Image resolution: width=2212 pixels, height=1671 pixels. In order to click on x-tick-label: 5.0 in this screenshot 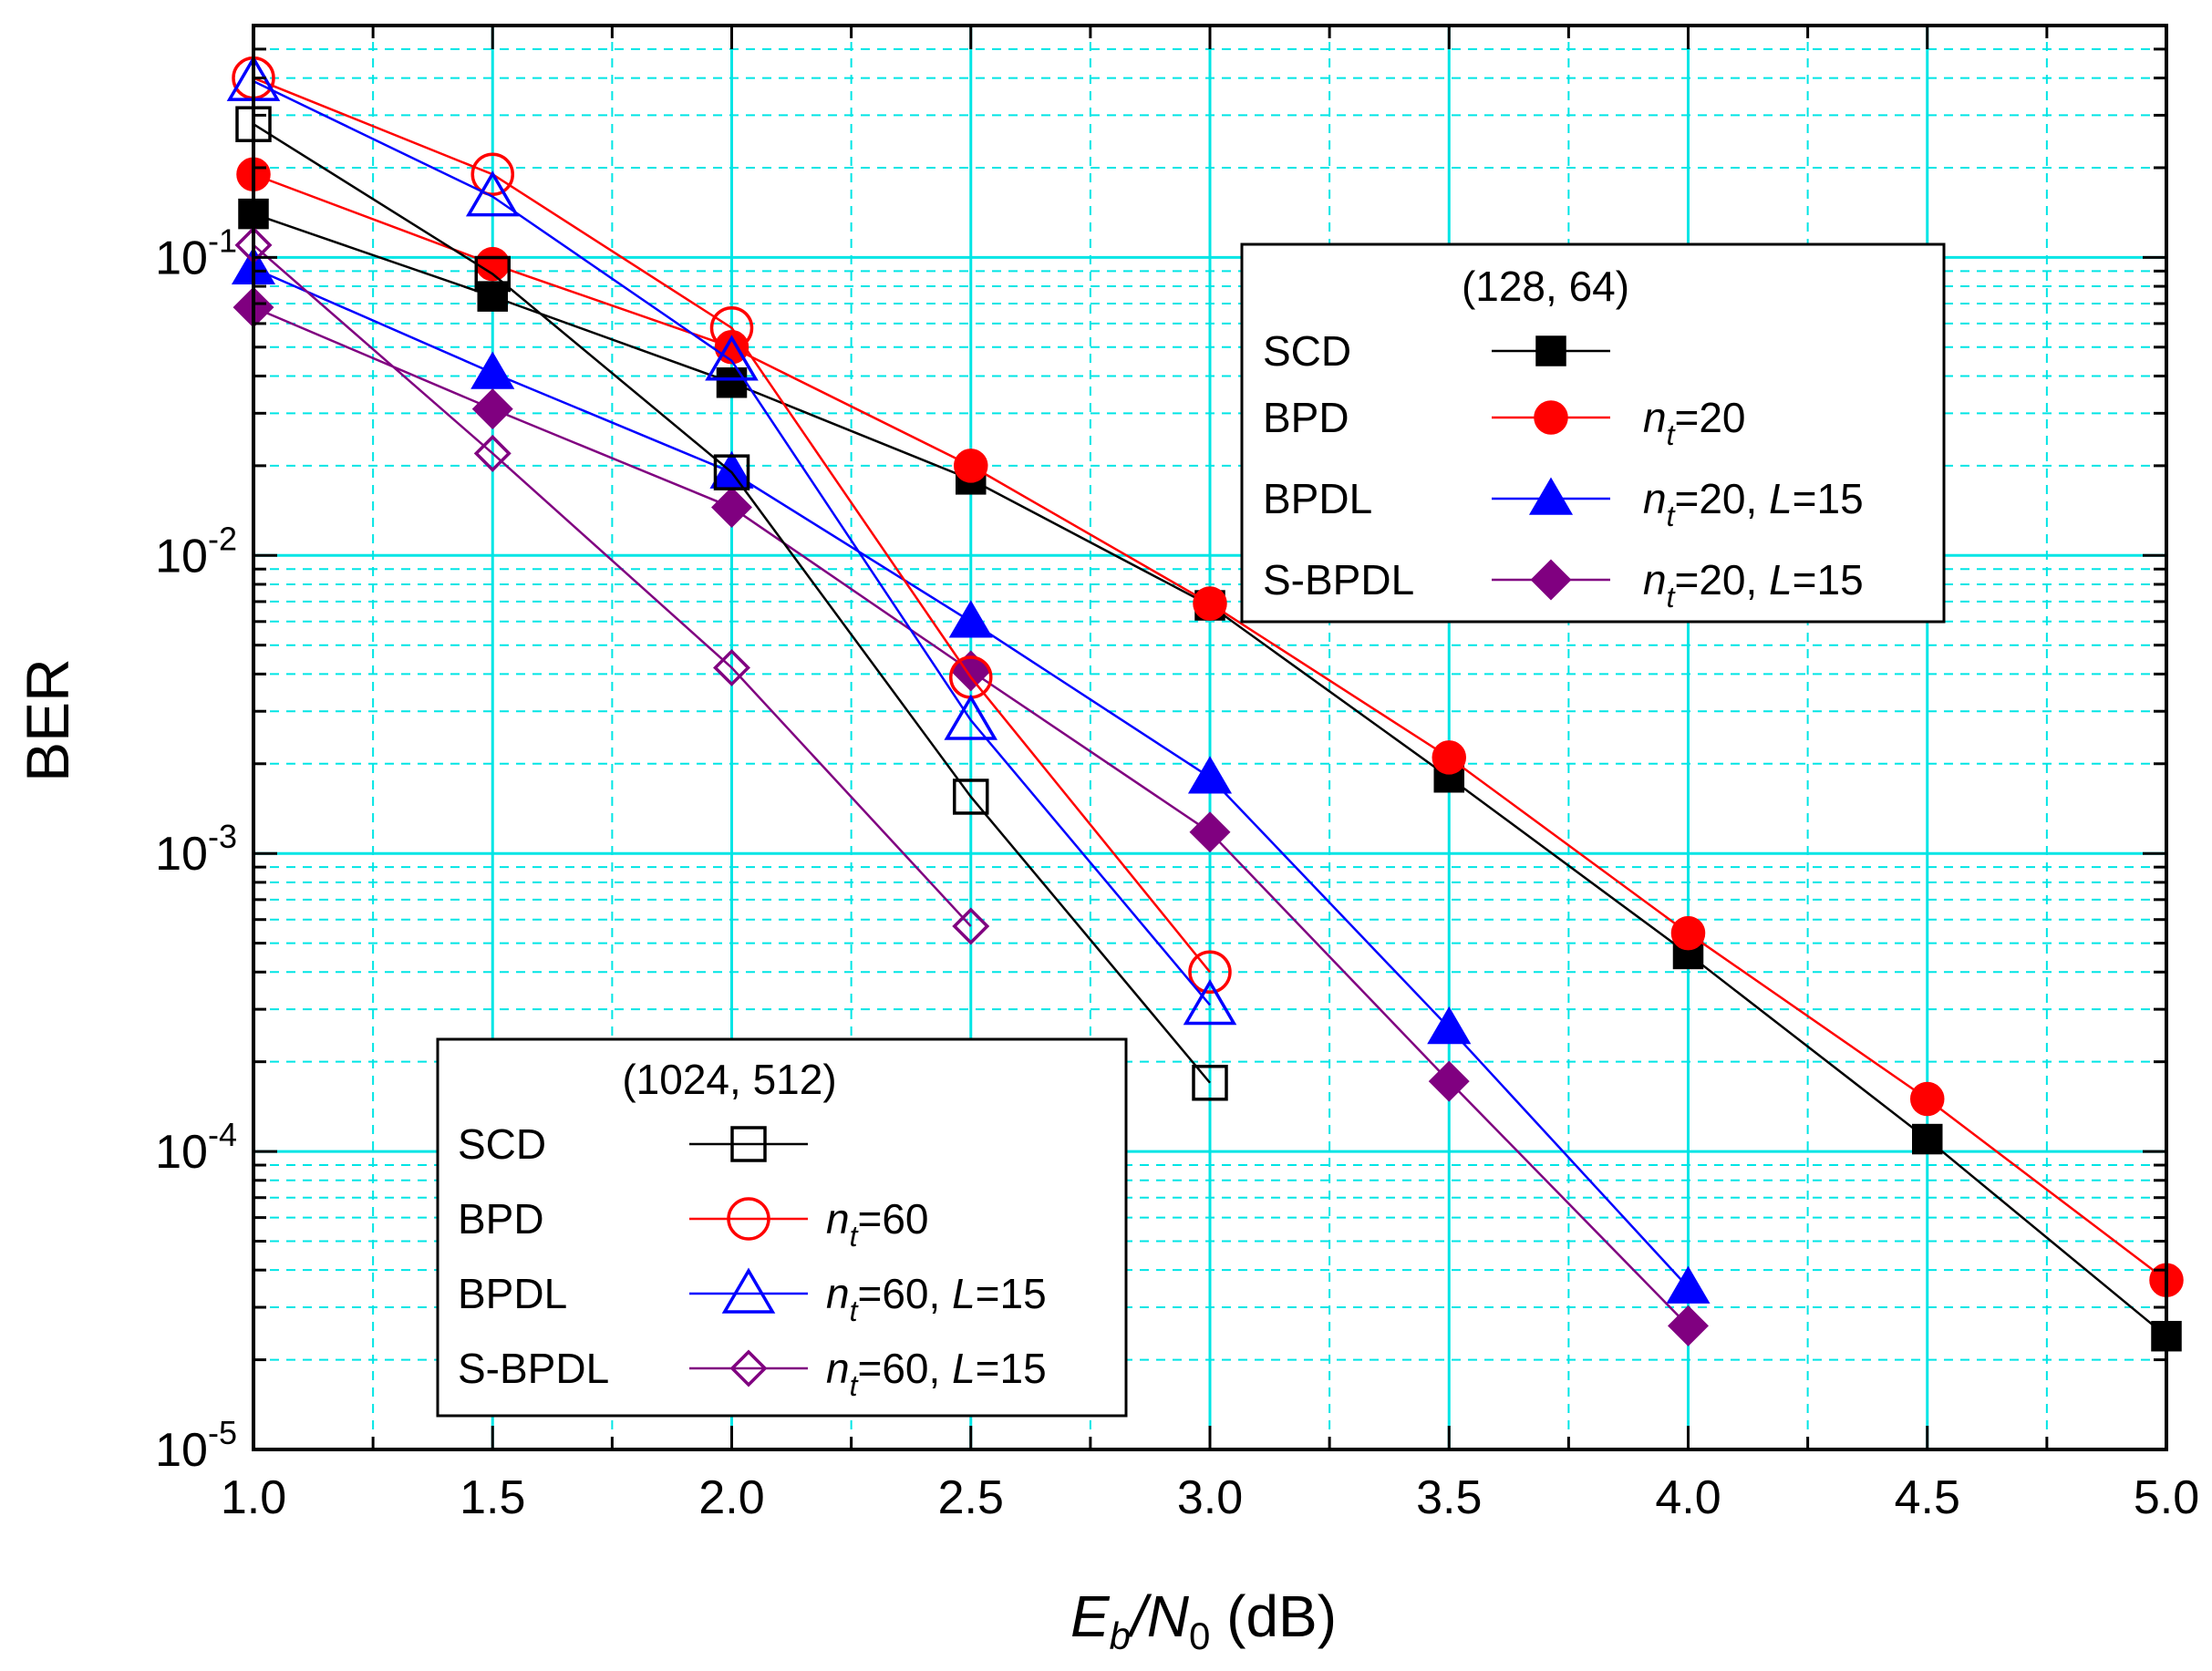, I will do `click(2166, 1498)`.